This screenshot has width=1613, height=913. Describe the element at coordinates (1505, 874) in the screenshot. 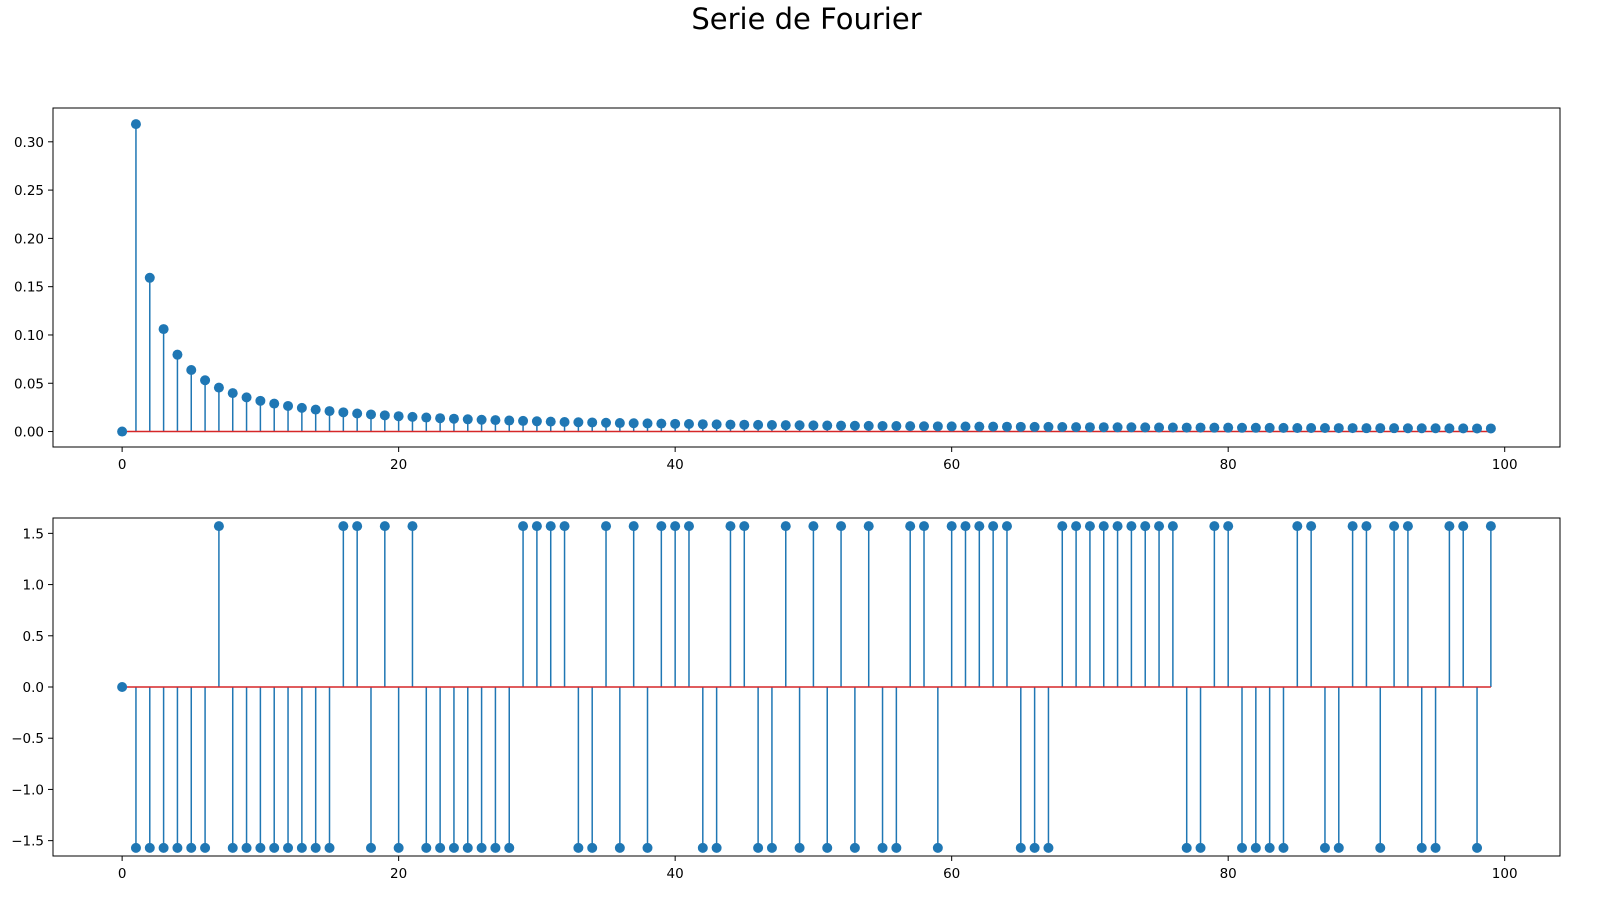

I see `x-tick-label: 100` at that location.